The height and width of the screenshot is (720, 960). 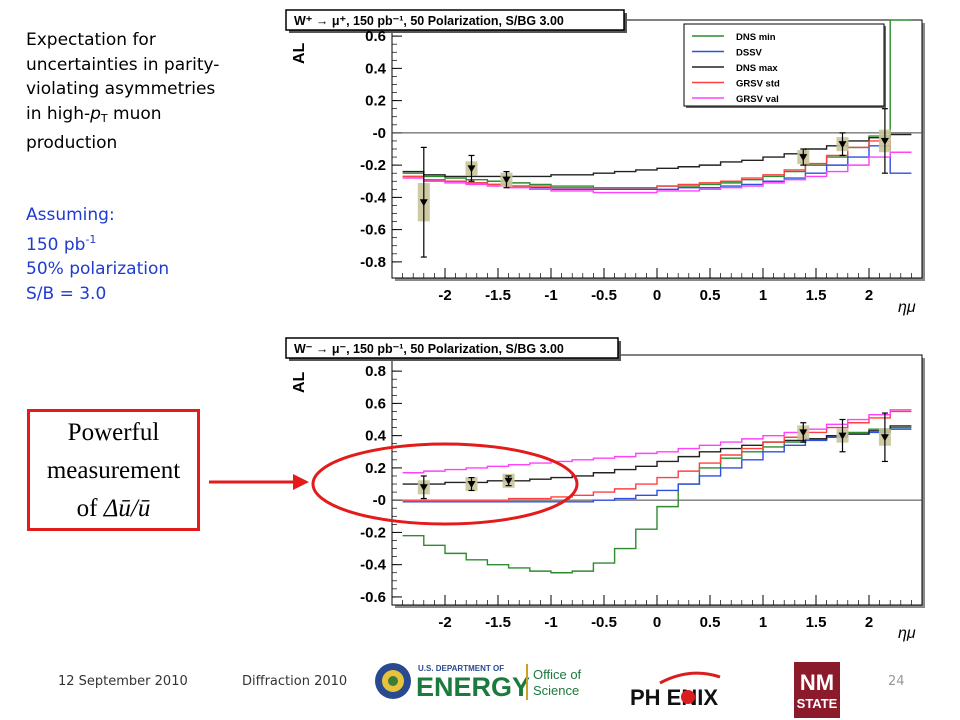 I want to click on assumption-signal-background: S/B = 3.0, so click(x=66, y=293).